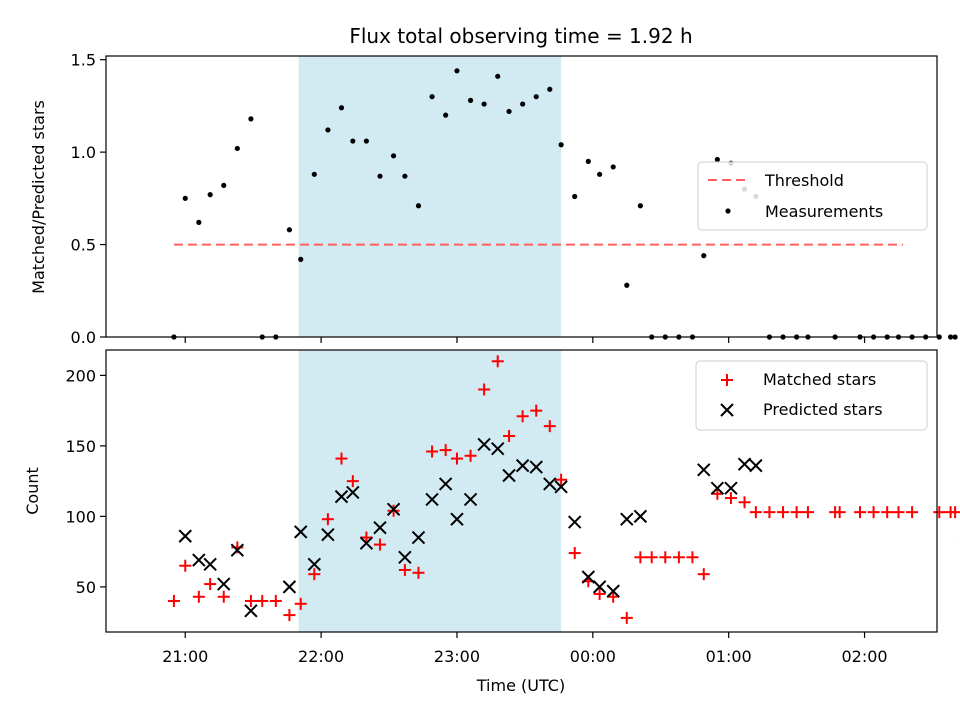  What do you see at coordinates (83, 152) in the screenshot?
I see `y-tick-label: 1.0` at bounding box center [83, 152].